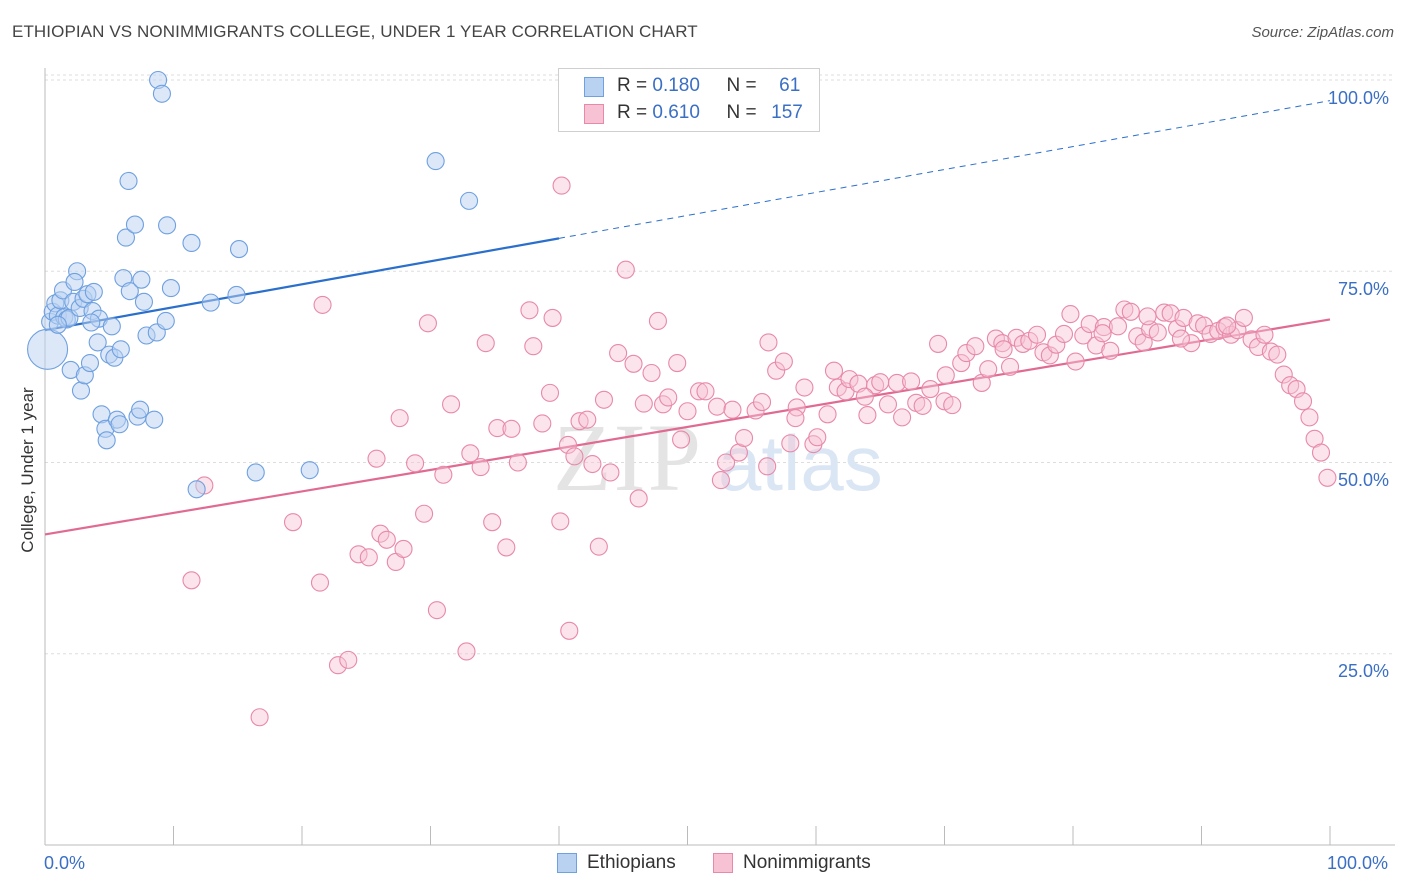 This screenshot has height=892, width=1406. What do you see at coordinates (1364, 289) in the screenshot?
I see `y-tick-label: 75.0%` at bounding box center [1364, 289].